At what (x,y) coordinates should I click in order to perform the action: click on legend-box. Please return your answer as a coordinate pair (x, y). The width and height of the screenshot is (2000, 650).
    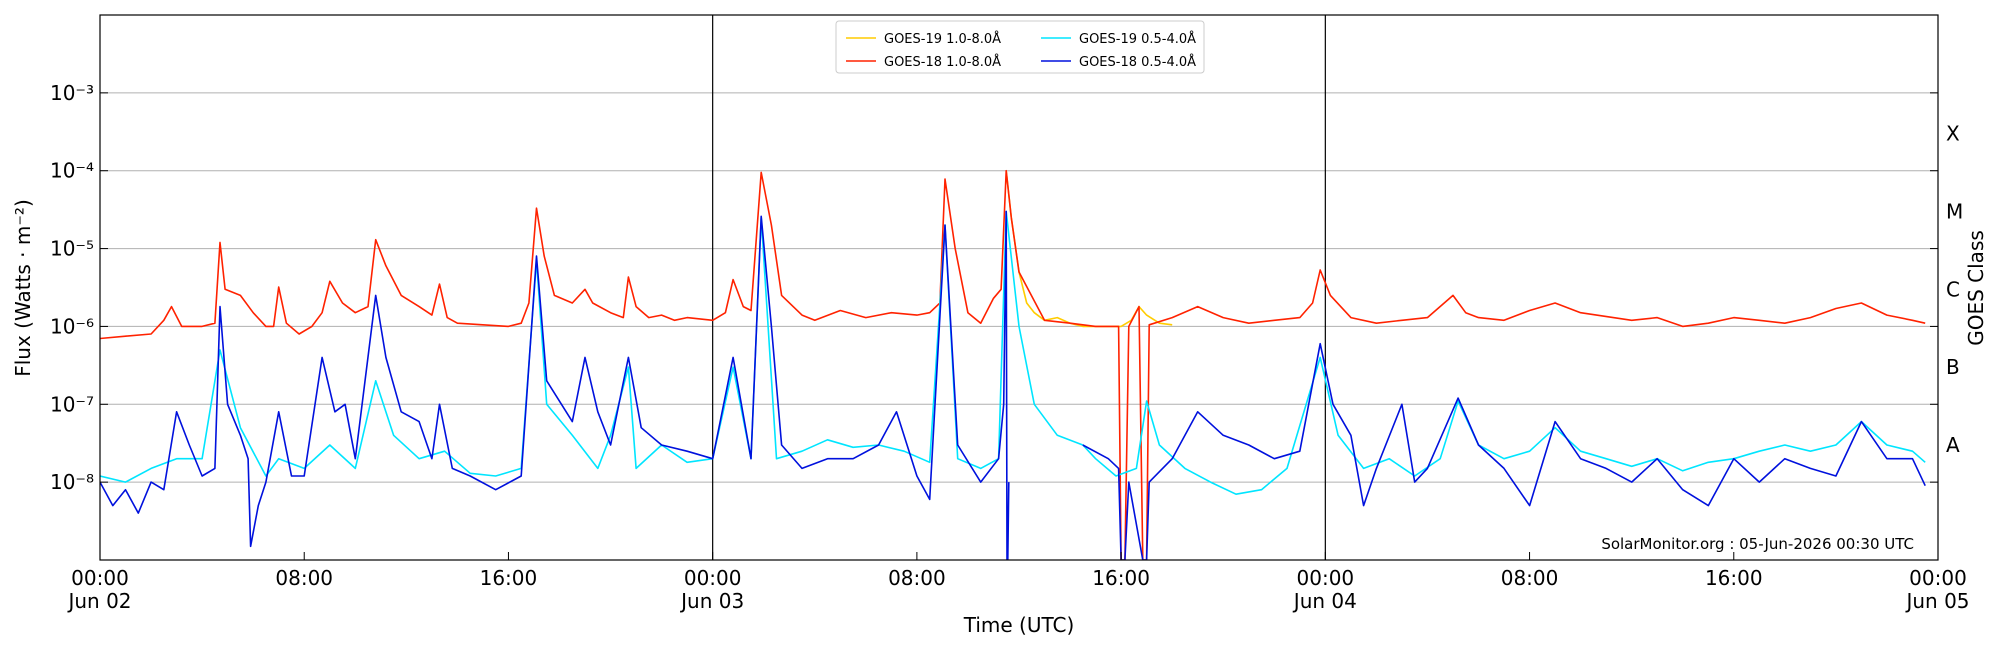
    Looking at the image, I should click on (1020, 47).